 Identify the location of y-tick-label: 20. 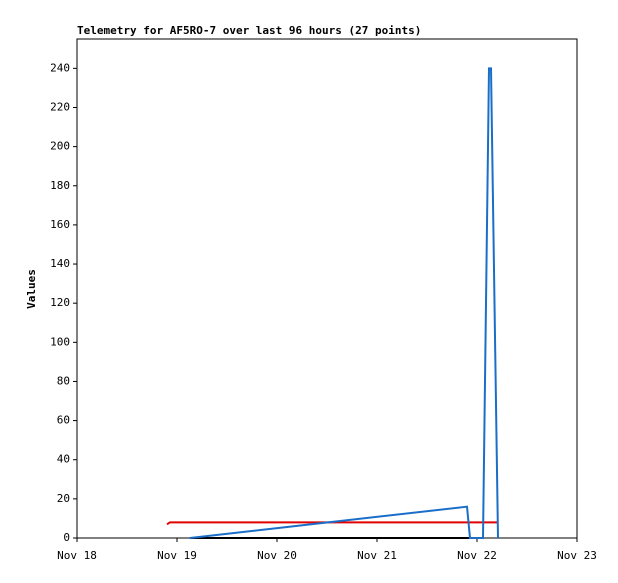
(63, 498).